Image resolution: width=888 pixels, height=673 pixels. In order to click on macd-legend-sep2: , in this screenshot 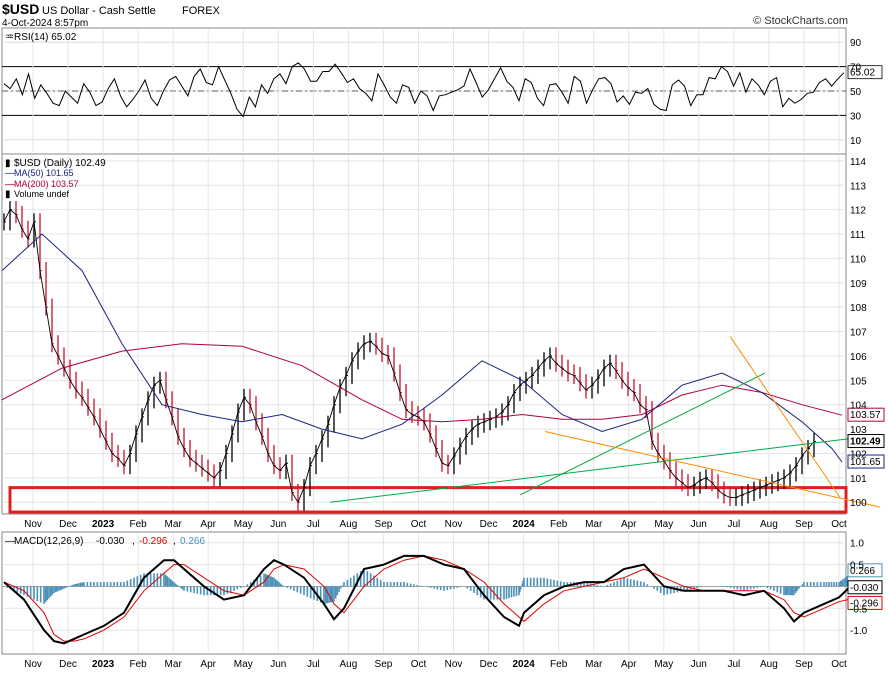, I will do `click(174, 541)`.